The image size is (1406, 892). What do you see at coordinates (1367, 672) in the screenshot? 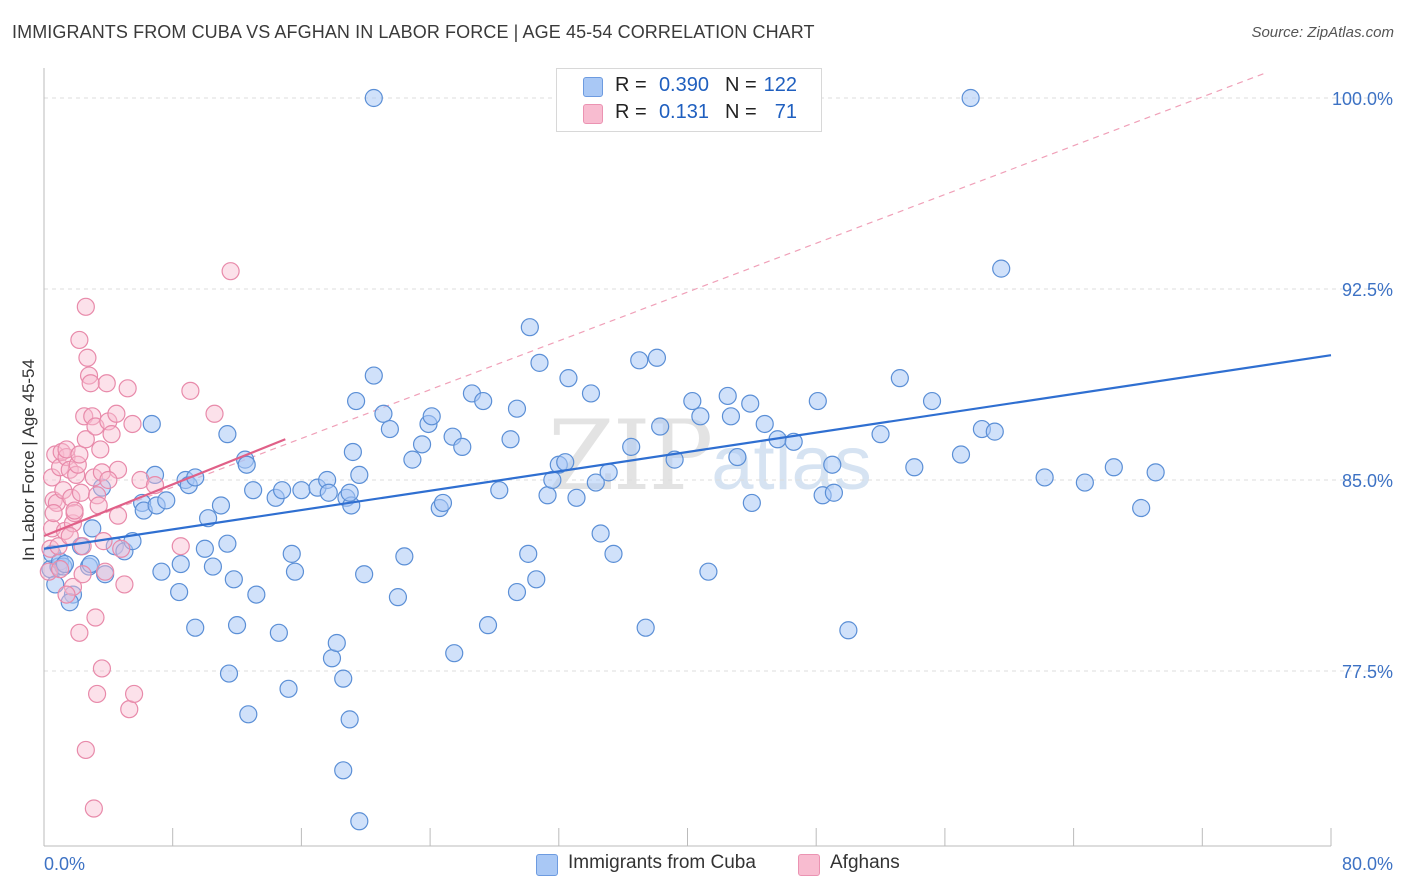
I see `y-tick-label: 77.5%` at bounding box center [1367, 672].